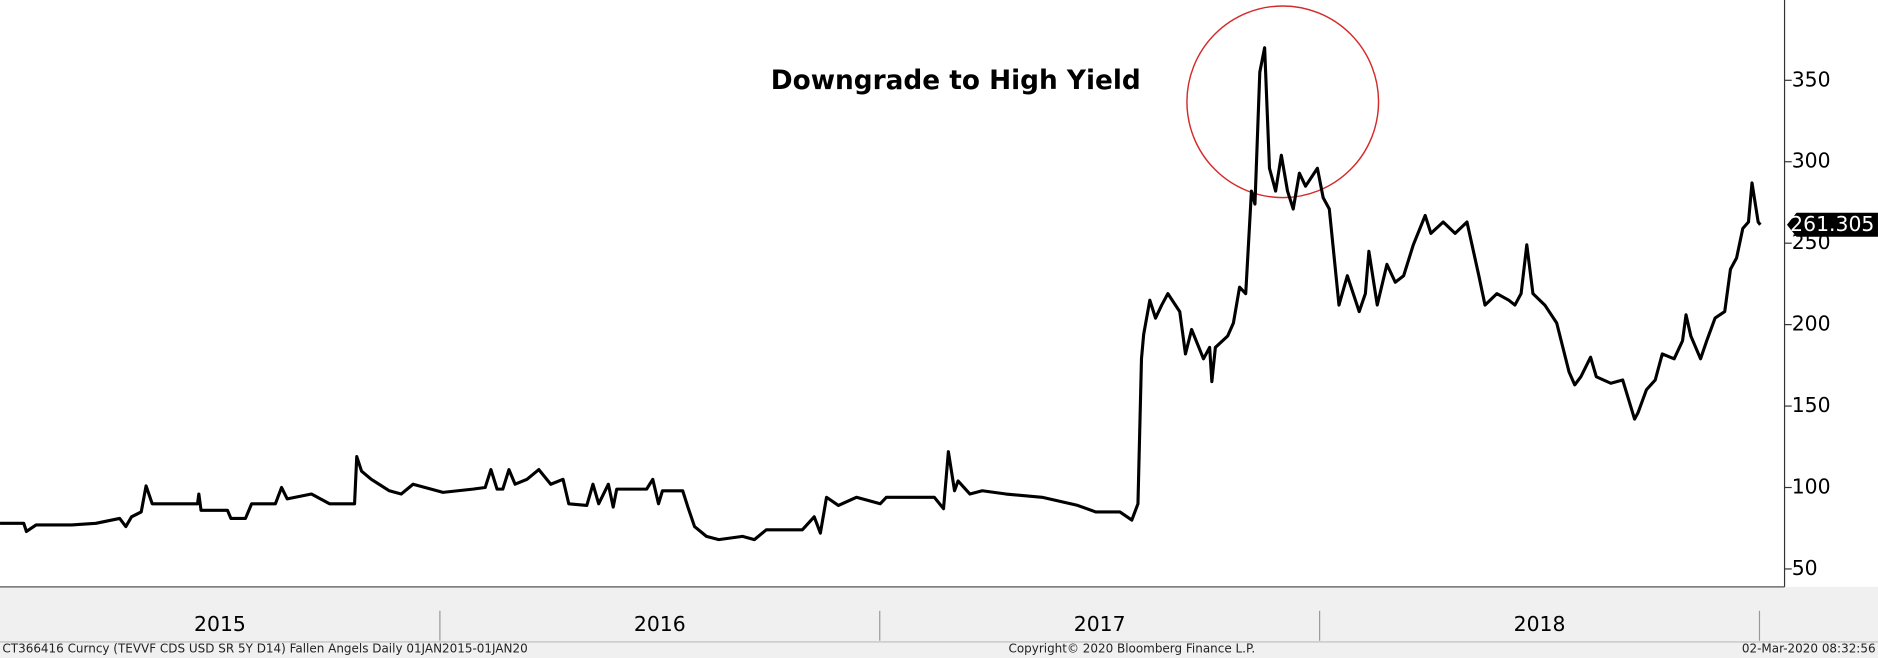  Describe the element at coordinates (1811, 405) in the screenshot. I see `y-tick-label: 150` at that location.